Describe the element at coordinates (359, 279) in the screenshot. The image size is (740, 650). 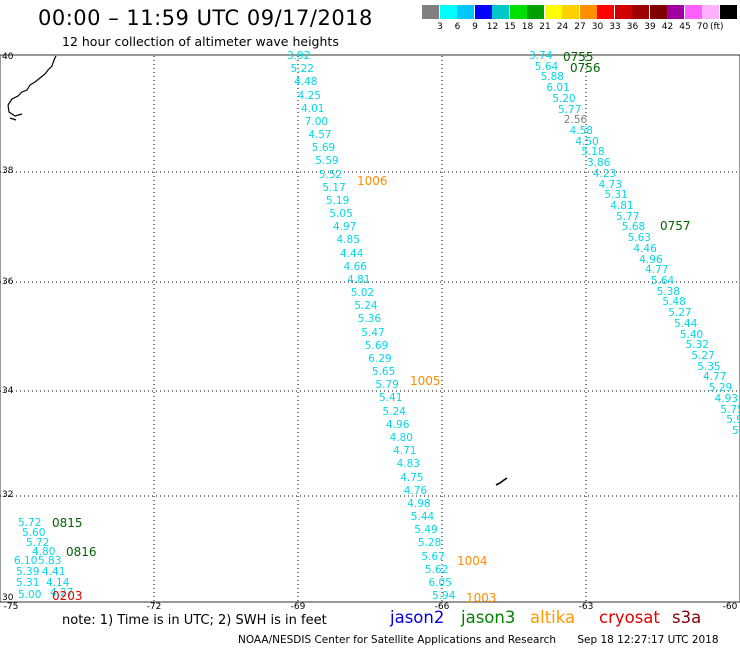
I see `wave-height-value: 4.81` at that location.